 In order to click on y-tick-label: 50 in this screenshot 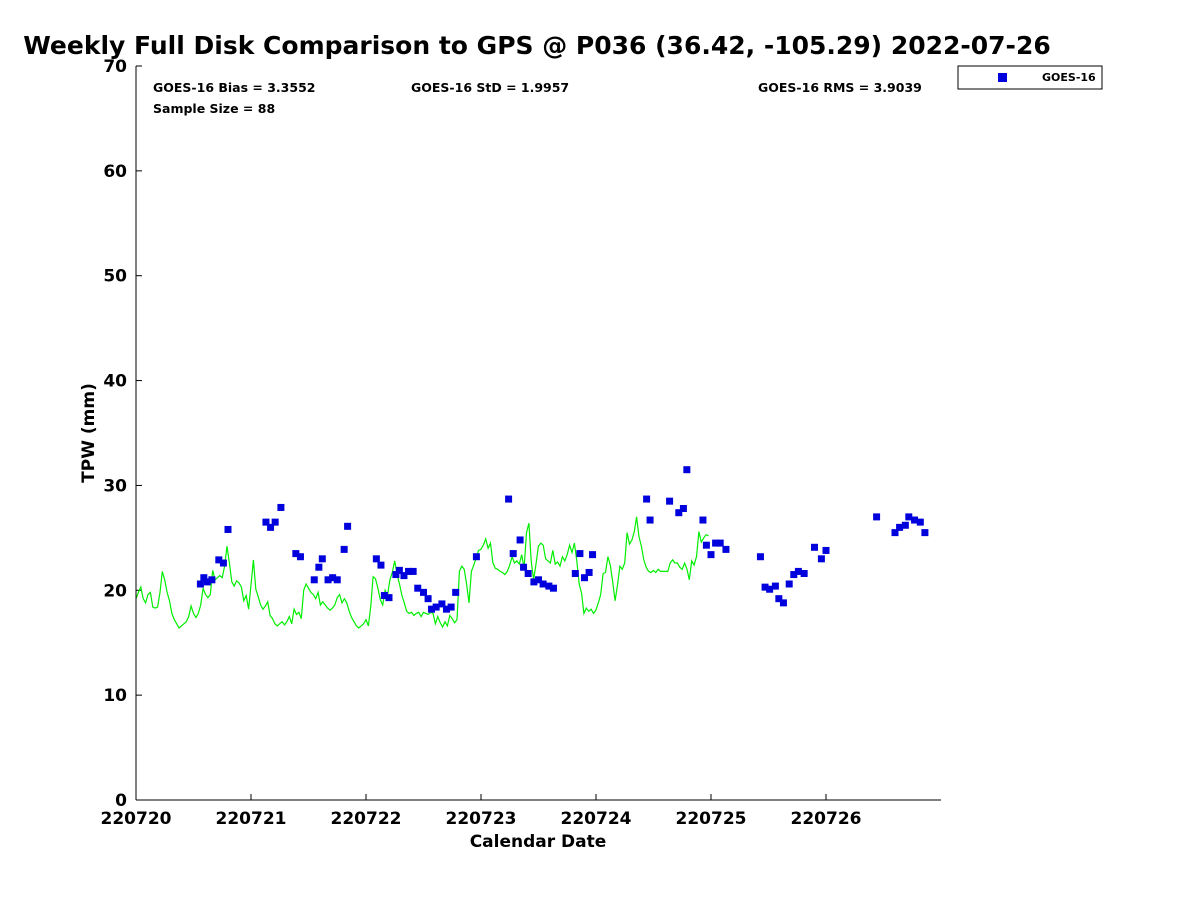, I will do `click(115, 277)`.